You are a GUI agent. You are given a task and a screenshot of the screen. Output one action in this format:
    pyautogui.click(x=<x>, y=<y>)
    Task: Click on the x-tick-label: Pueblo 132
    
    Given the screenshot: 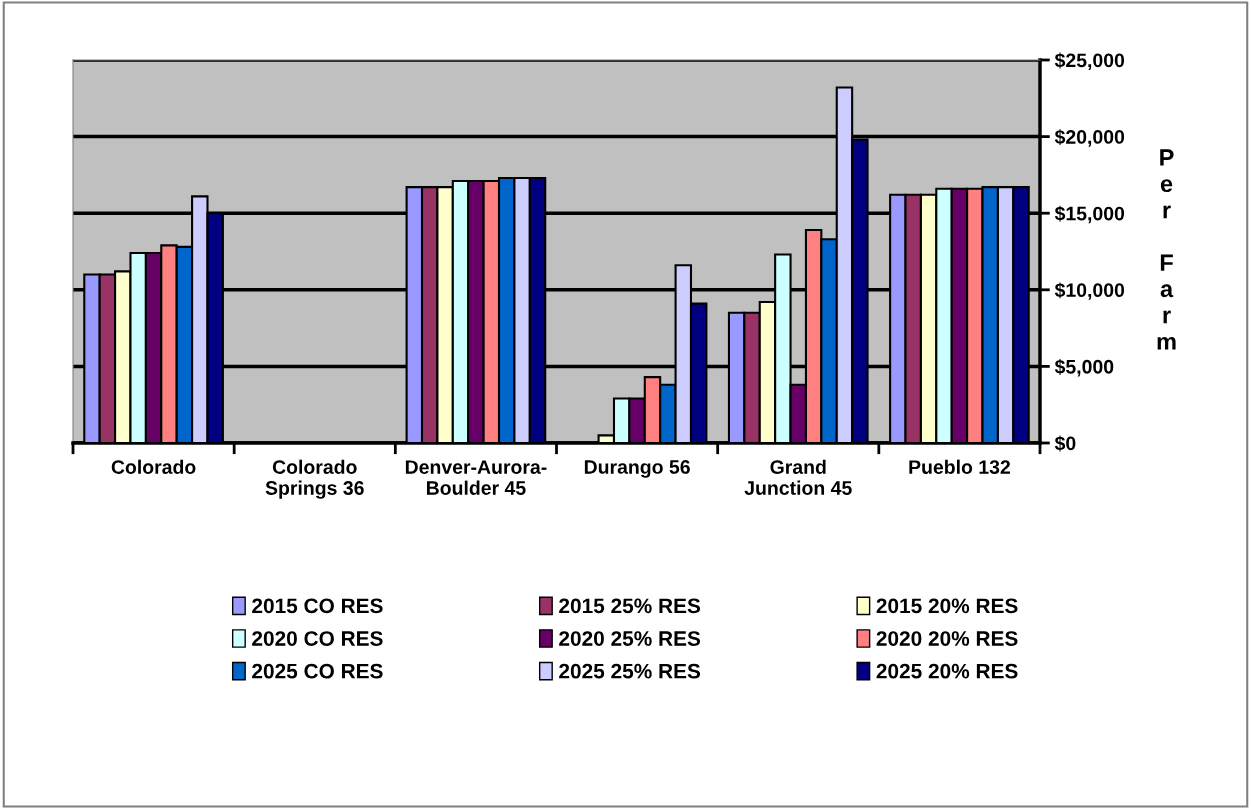 What is the action you would take?
    pyautogui.click(x=959, y=466)
    